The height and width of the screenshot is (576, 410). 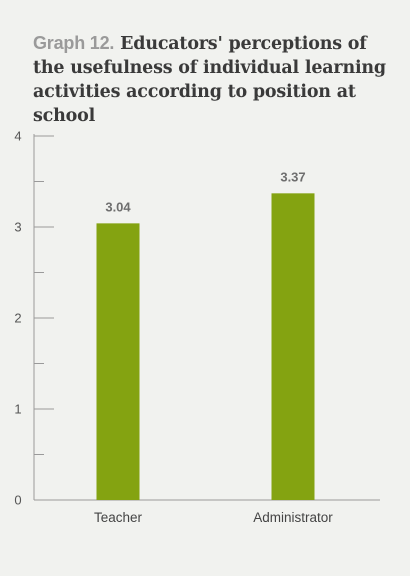 I want to click on y-tick-label: 4, so click(x=17, y=136).